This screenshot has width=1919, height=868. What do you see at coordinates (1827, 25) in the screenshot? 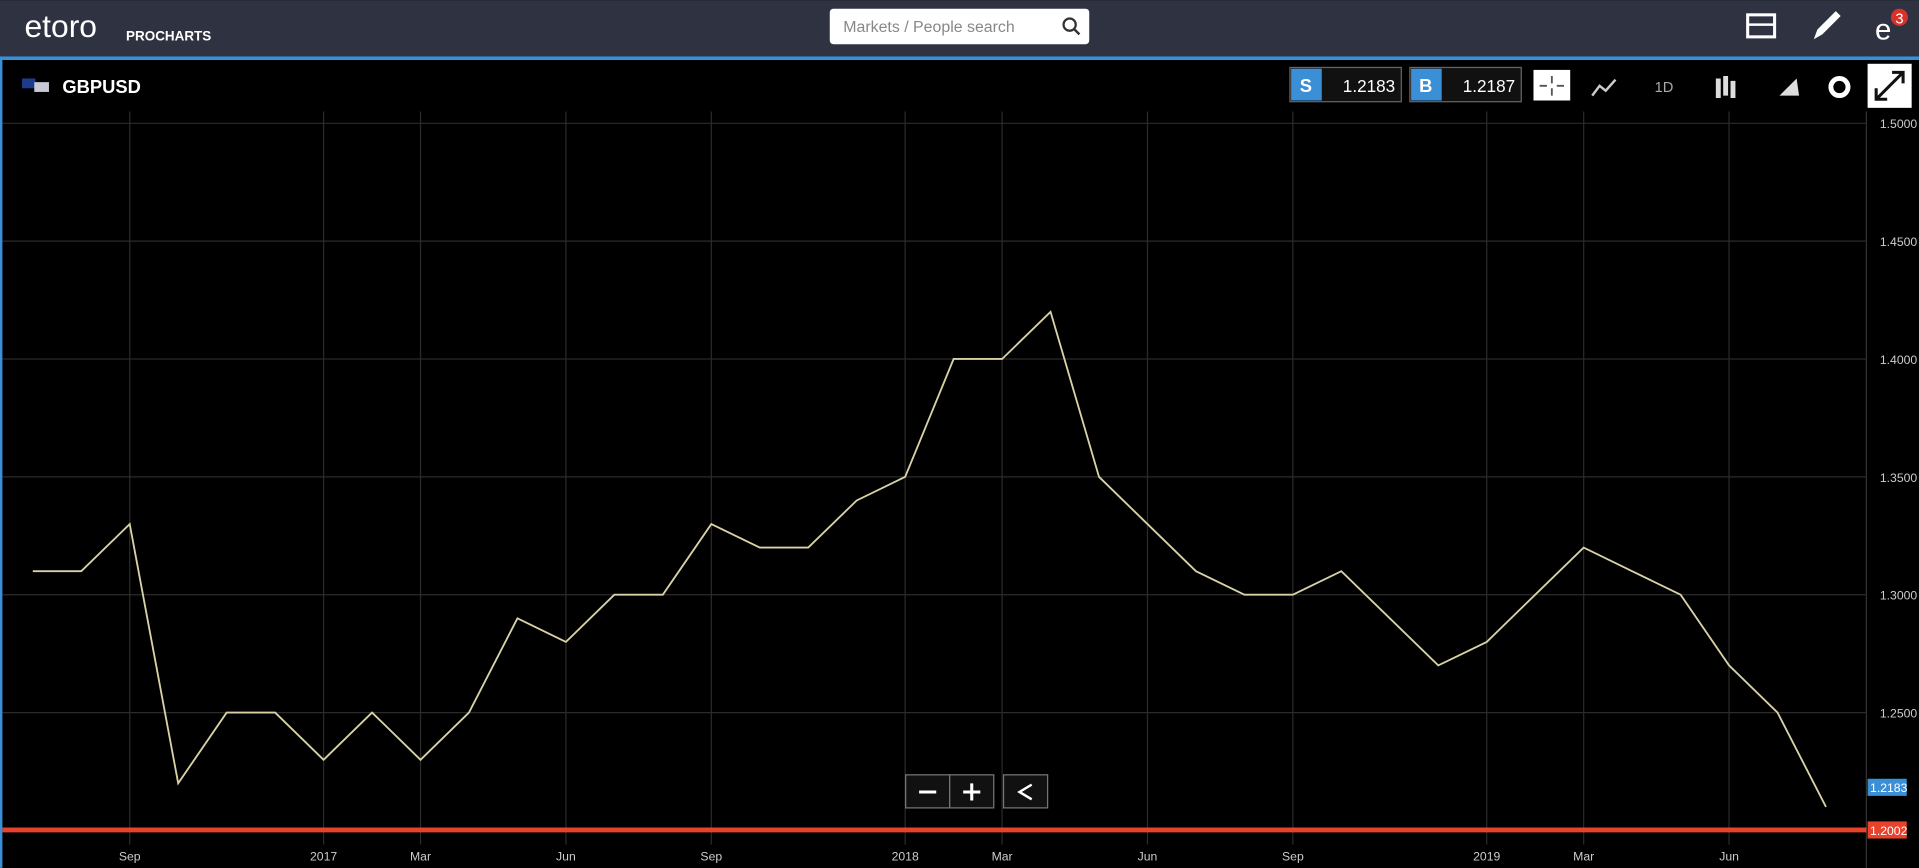
I see `draw-button` at bounding box center [1827, 25].